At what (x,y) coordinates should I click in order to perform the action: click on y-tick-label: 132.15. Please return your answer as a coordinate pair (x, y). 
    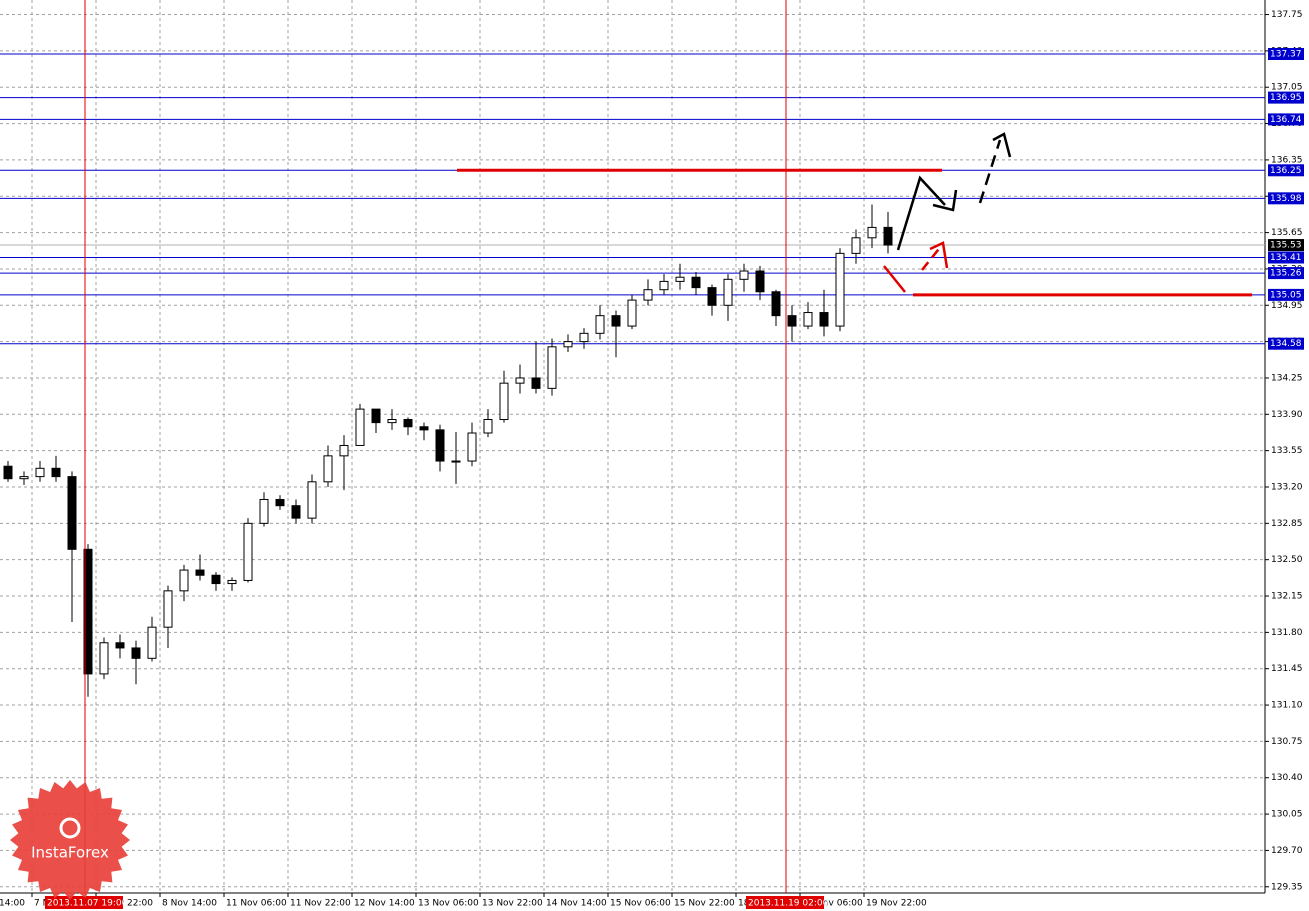
    Looking at the image, I should click on (1287, 597).